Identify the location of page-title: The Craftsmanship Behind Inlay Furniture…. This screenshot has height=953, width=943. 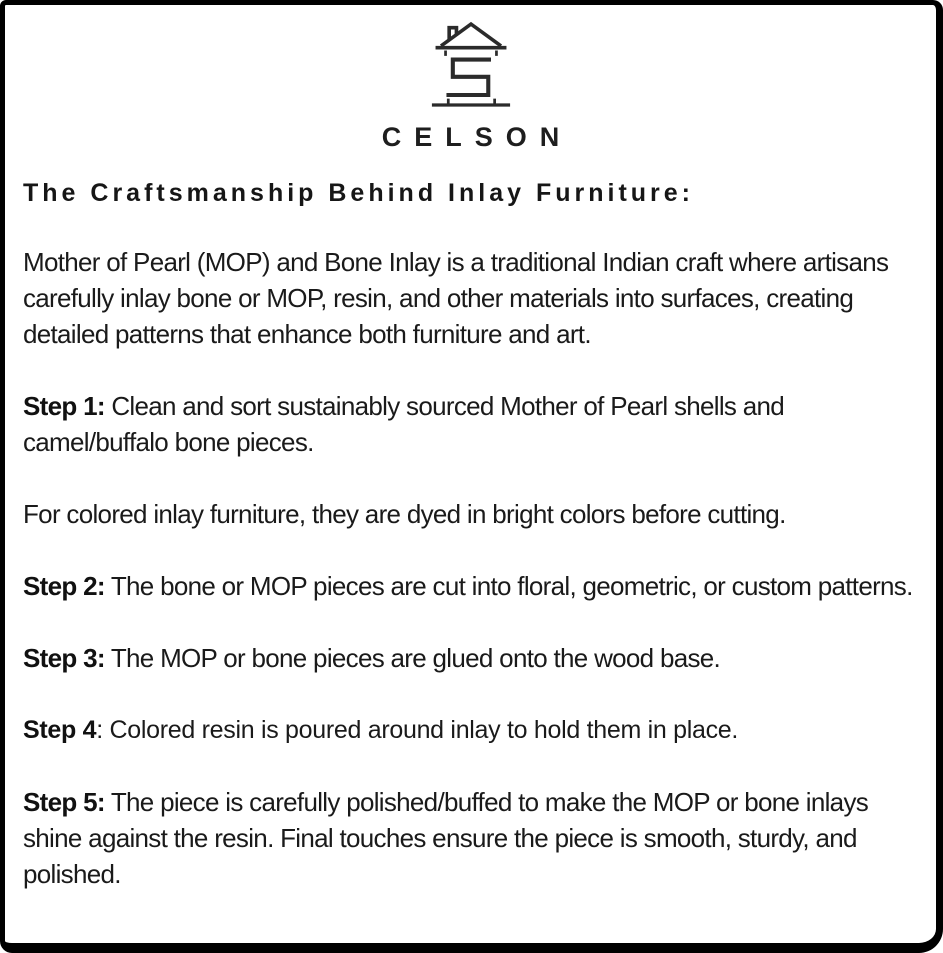
(358, 193).